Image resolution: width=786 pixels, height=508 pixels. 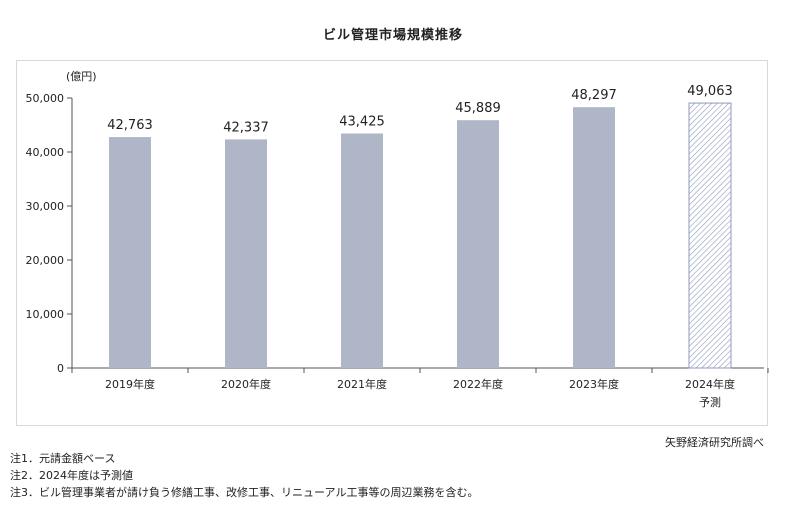 I want to click on y-tick-label: 50,000, so click(x=45, y=98).